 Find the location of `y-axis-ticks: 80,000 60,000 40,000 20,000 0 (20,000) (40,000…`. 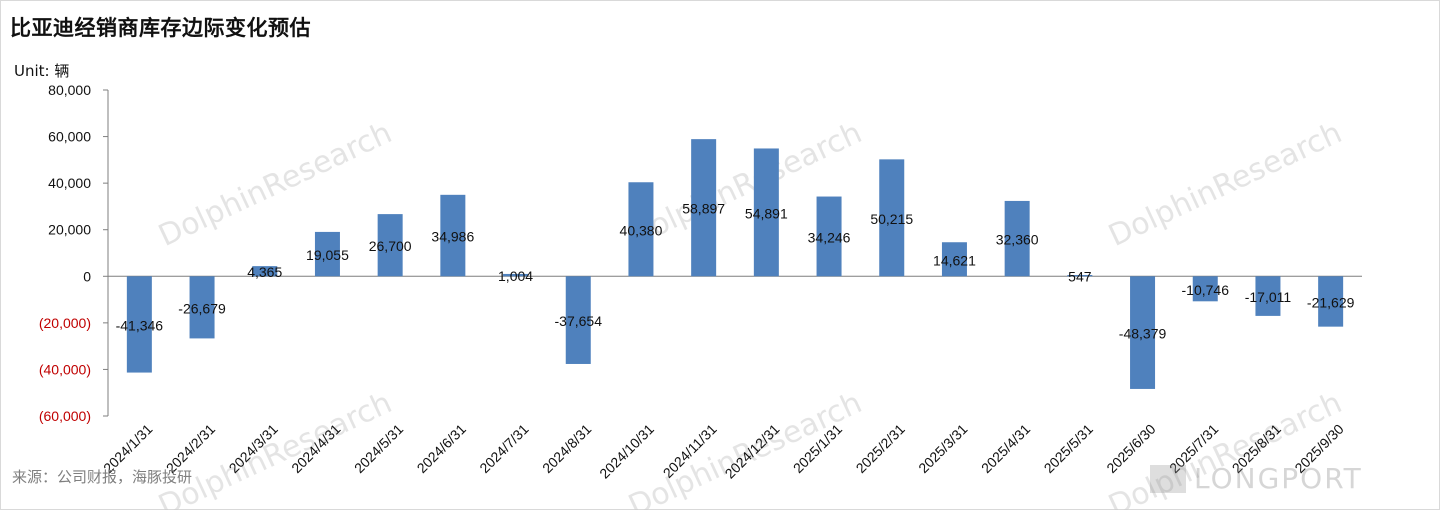

y-axis-ticks: 80,000 60,000 40,000 20,000 0 (20,000) (40,000… is located at coordinates (73, 253).